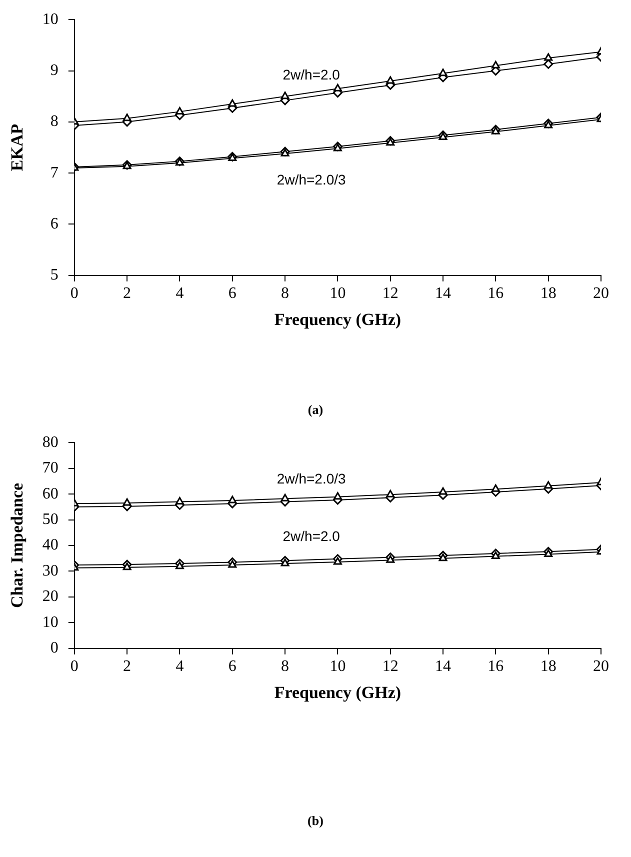  Describe the element at coordinates (50, 571) in the screenshot. I see `y-tick-label: 30` at that location.